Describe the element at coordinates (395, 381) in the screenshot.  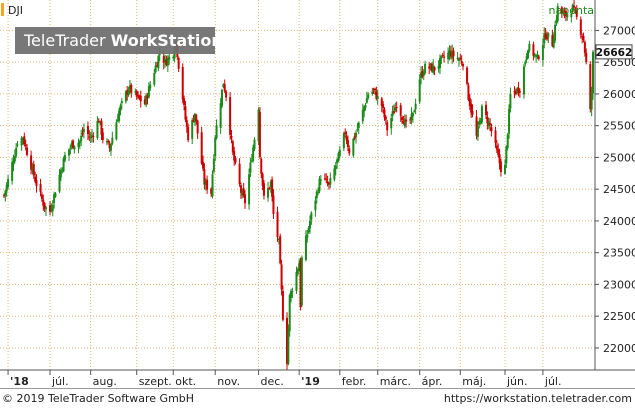
I see `x-tick-label: márc.` at that location.